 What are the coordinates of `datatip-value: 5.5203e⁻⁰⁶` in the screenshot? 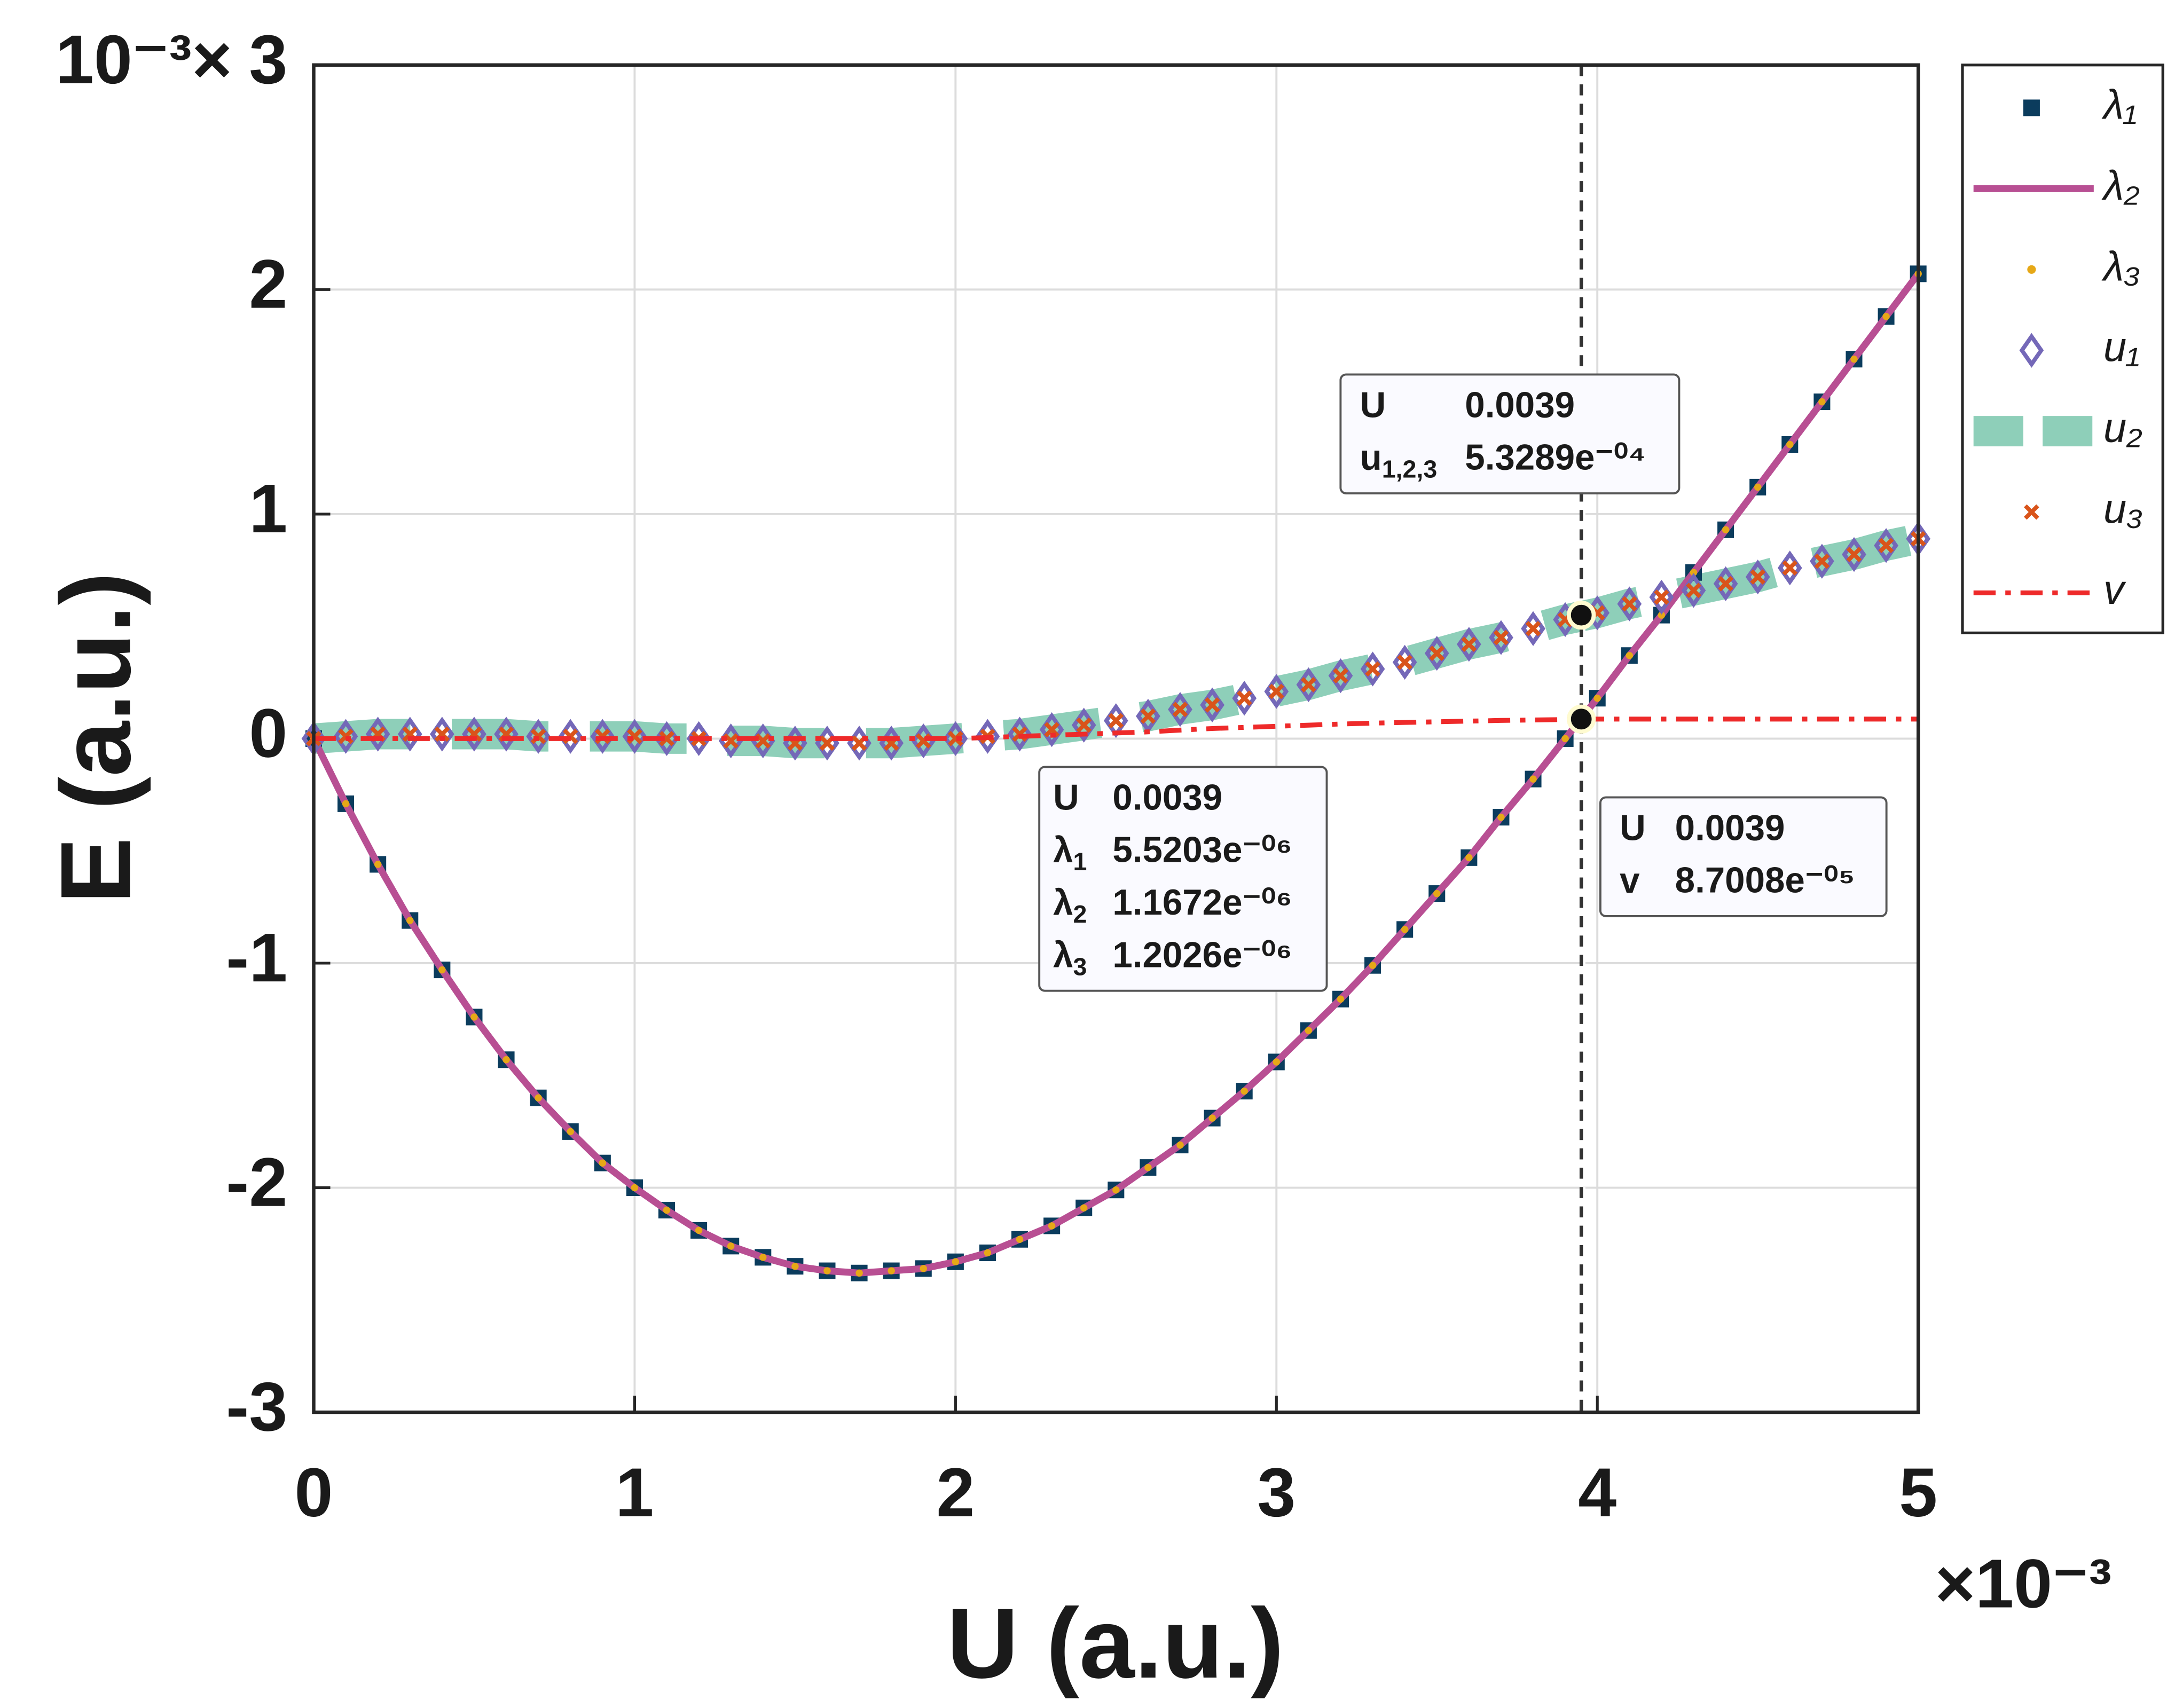 It's located at (1202, 850).